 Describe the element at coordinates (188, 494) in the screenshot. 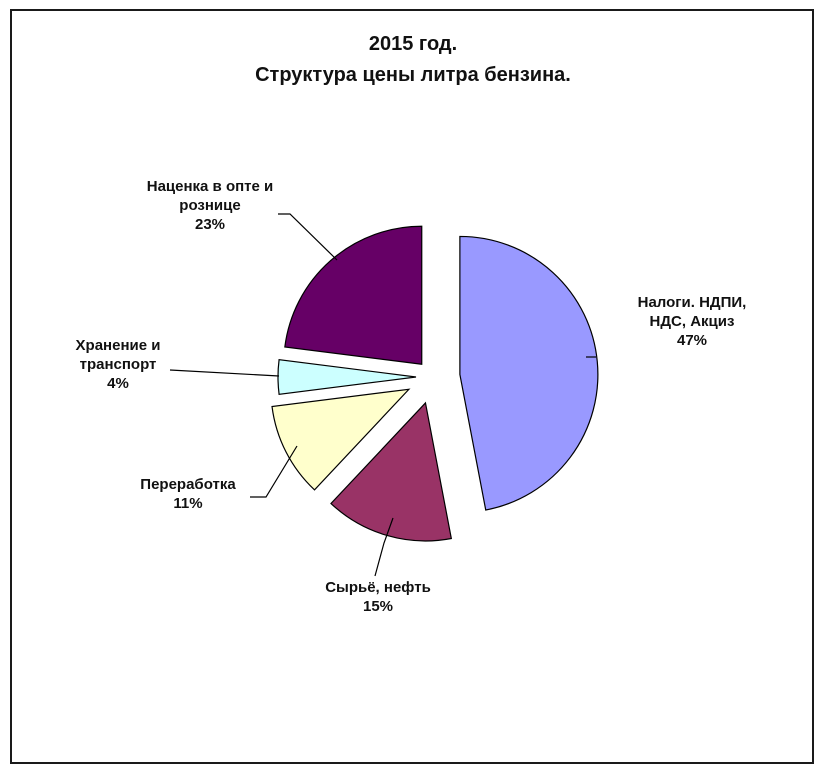

I see `data-label: Переработка 11%` at that location.